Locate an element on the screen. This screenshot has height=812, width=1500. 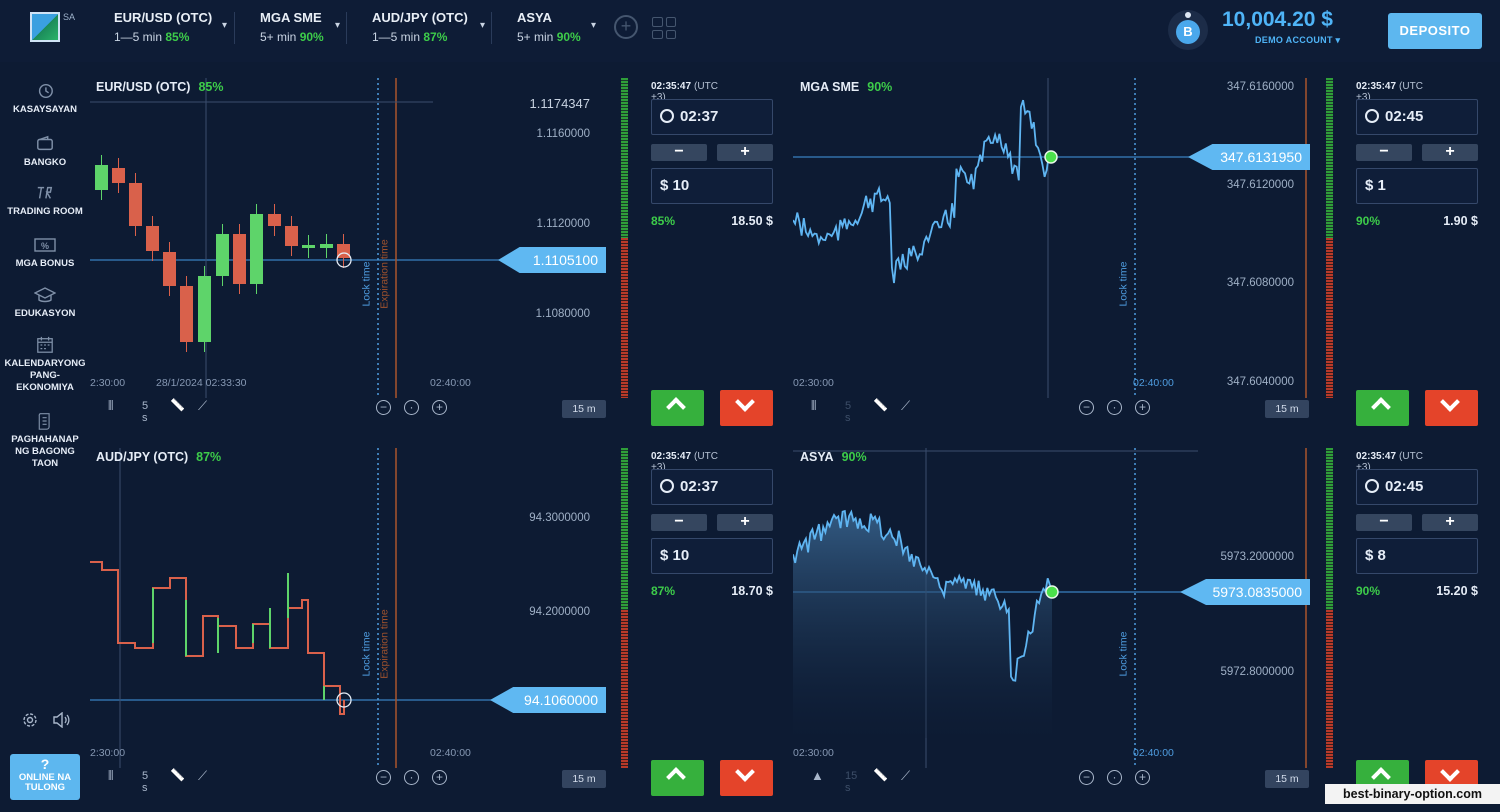
avatar: B is located at coordinates (1188, 30).